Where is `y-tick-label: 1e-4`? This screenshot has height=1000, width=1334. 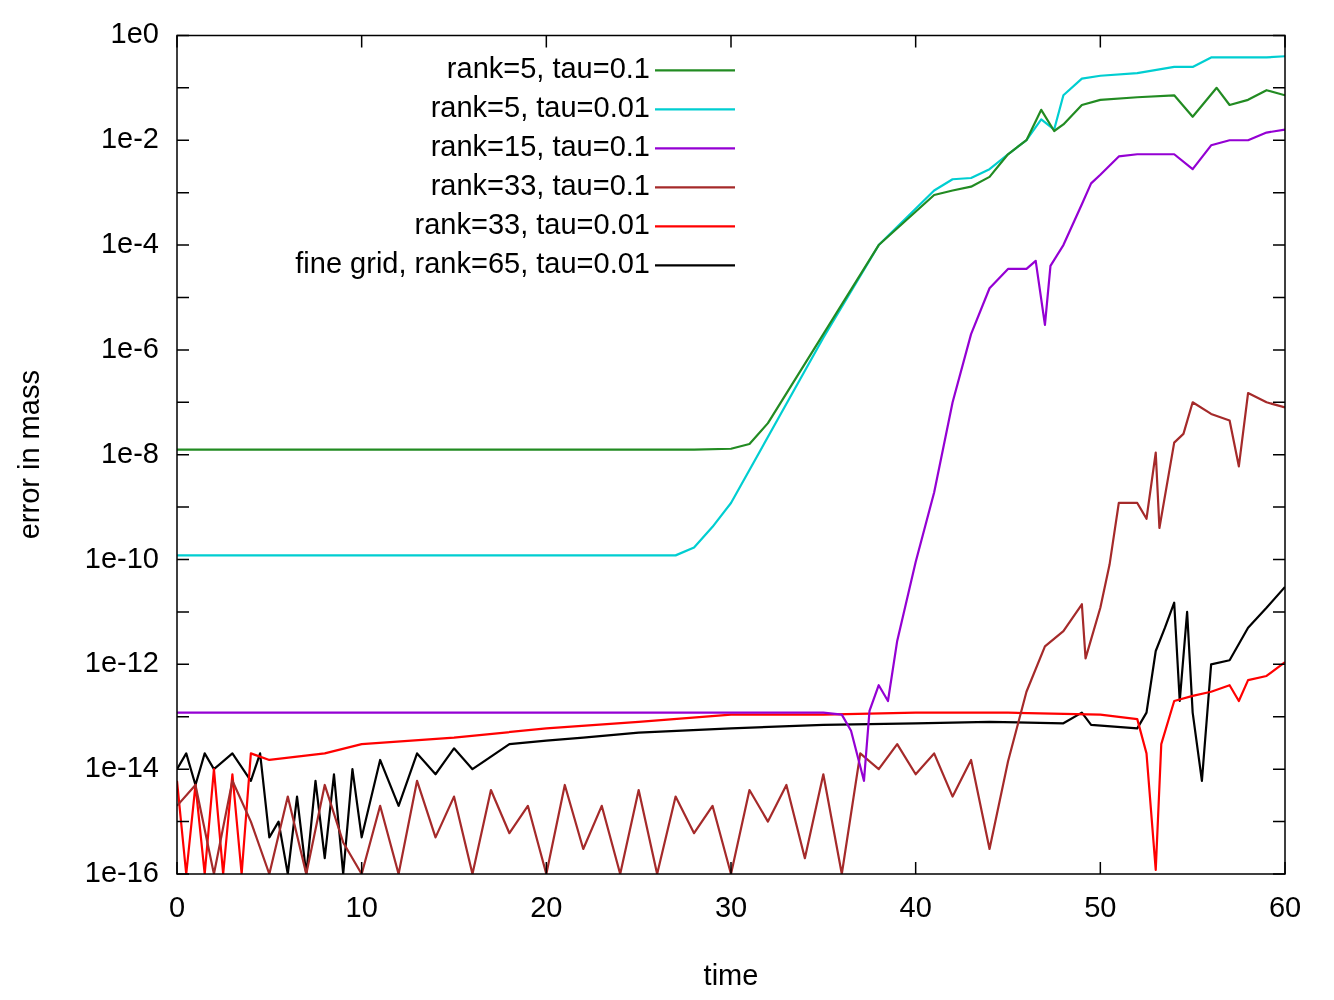
y-tick-label: 1e-4 is located at coordinates (129, 243).